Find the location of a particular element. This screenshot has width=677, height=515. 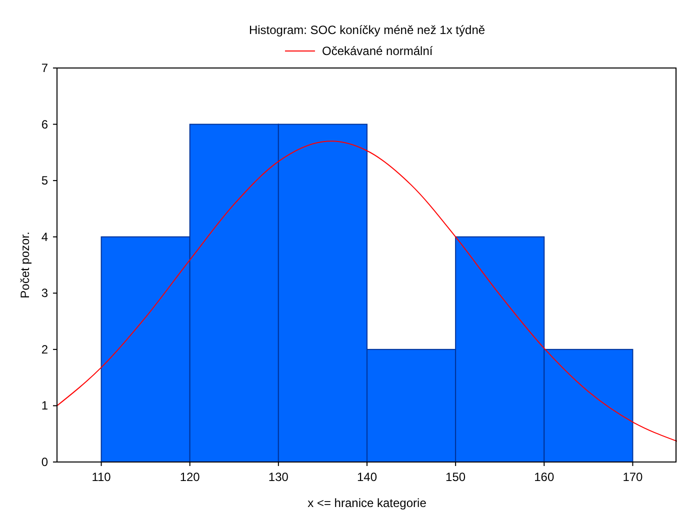

y-tick-label: 6 is located at coordinates (44, 124).